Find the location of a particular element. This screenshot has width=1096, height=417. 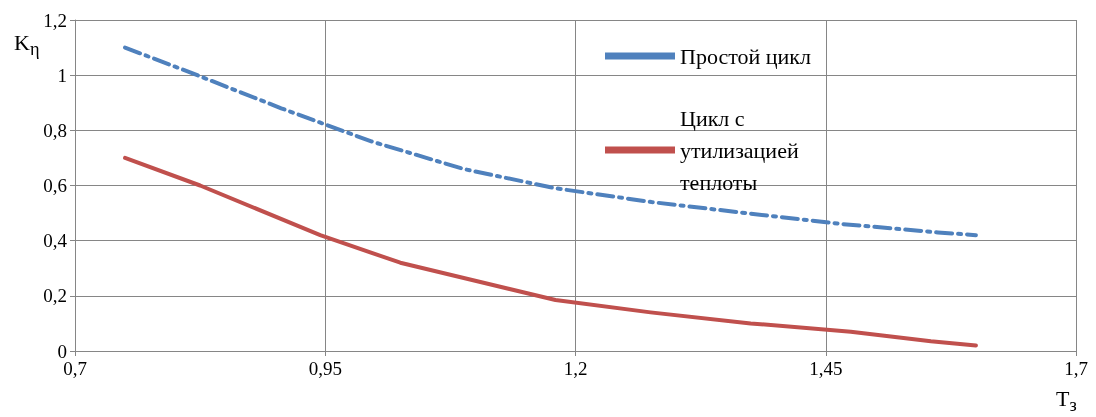

y-tick-label: 0,6 is located at coordinates (55, 185).